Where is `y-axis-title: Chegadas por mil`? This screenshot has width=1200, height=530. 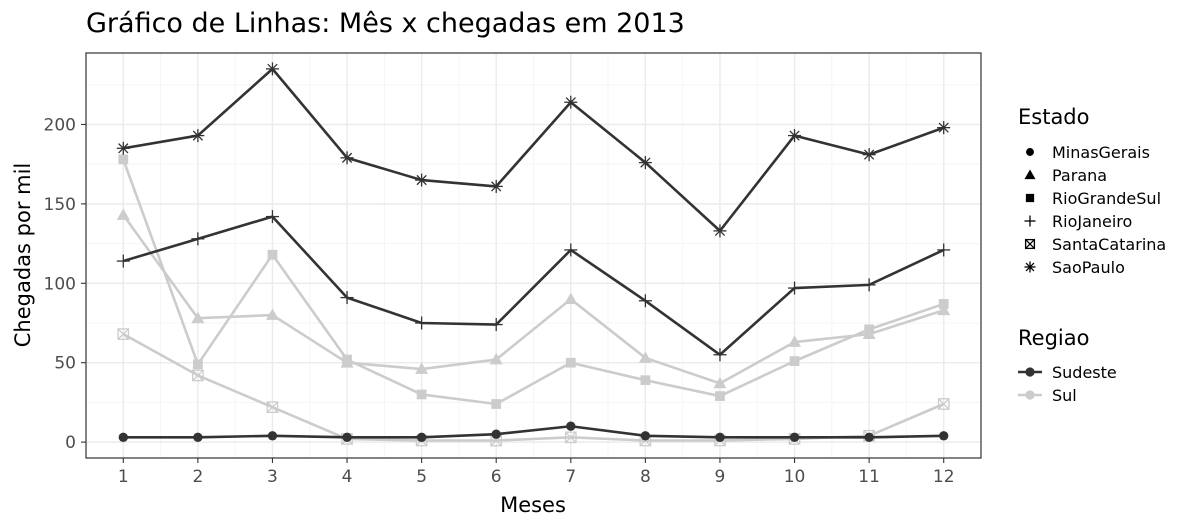 y-axis-title: Chegadas por mil is located at coordinates (23, 255).